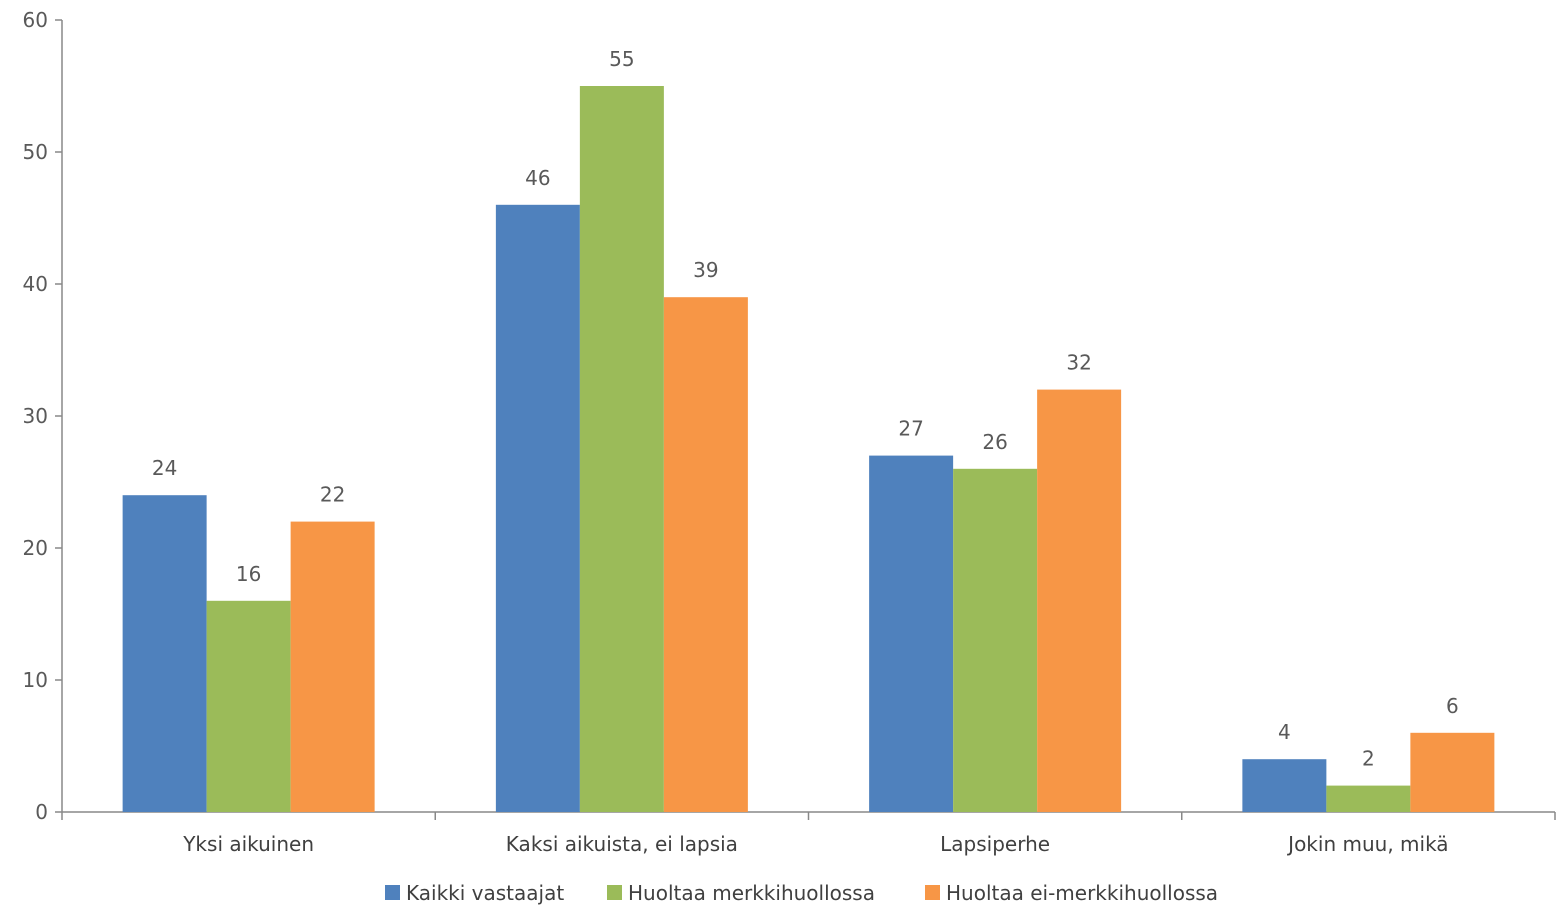 The image size is (1558, 913). What do you see at coordinates (41, 812) in the screenshot?
I see `y-tick-label: 0` at bounding box center [41, 812].